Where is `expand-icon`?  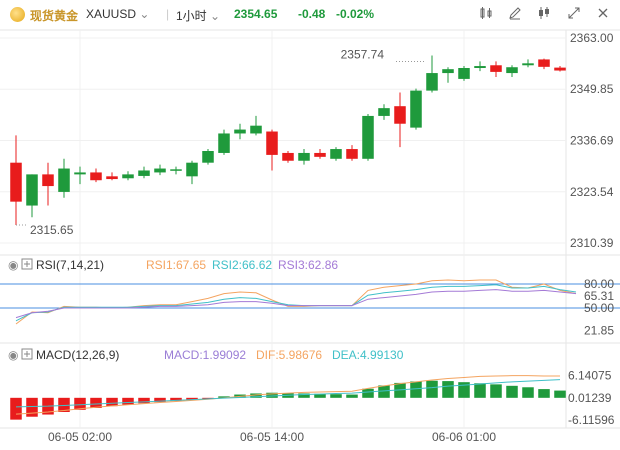 expand-icon is located at coordinates (574, 14).